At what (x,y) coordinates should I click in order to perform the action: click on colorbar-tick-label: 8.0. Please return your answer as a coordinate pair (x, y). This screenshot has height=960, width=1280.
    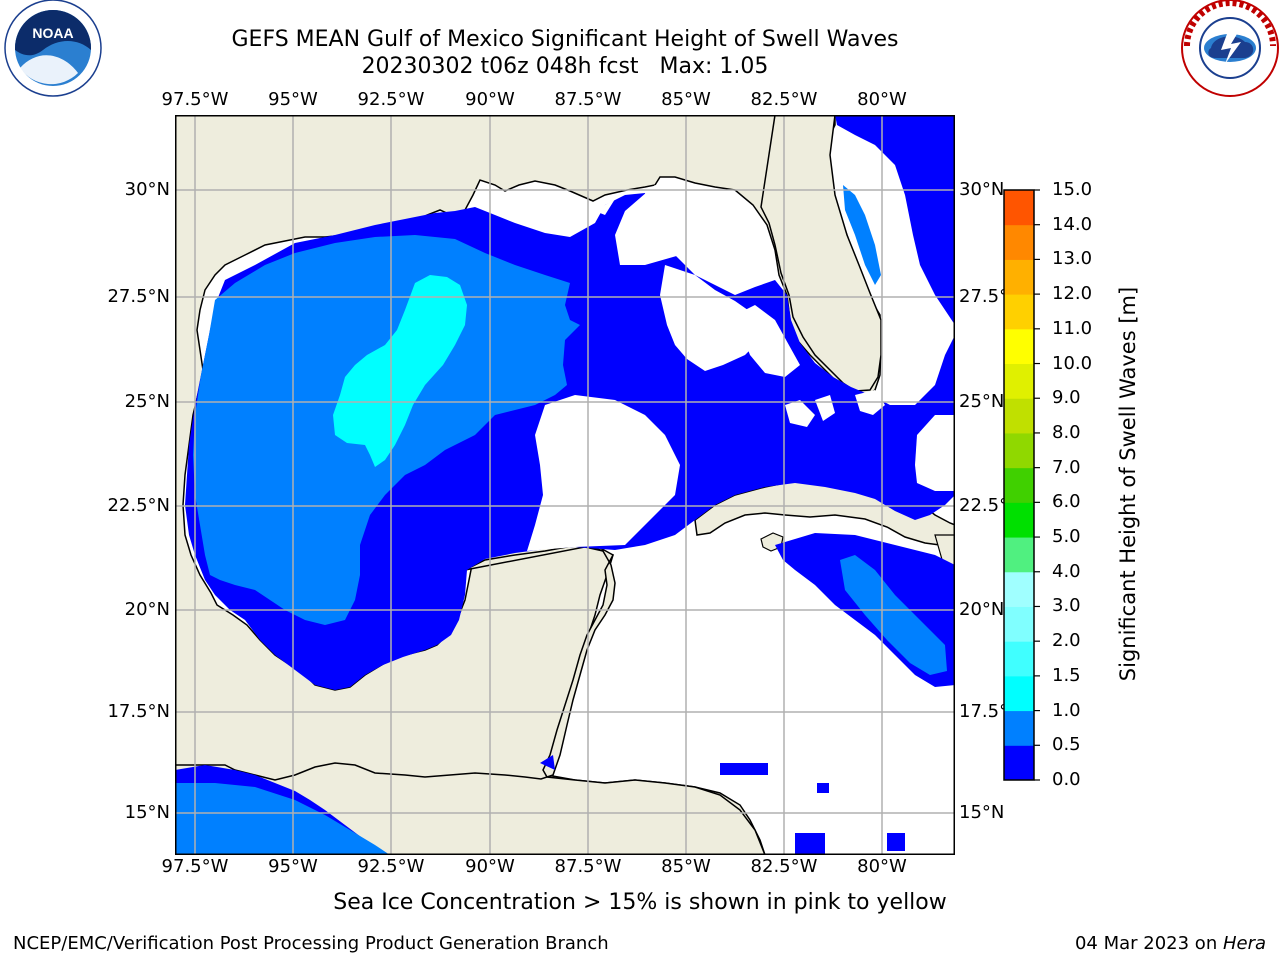
    Looking at the image, I should click on (1066, 432).